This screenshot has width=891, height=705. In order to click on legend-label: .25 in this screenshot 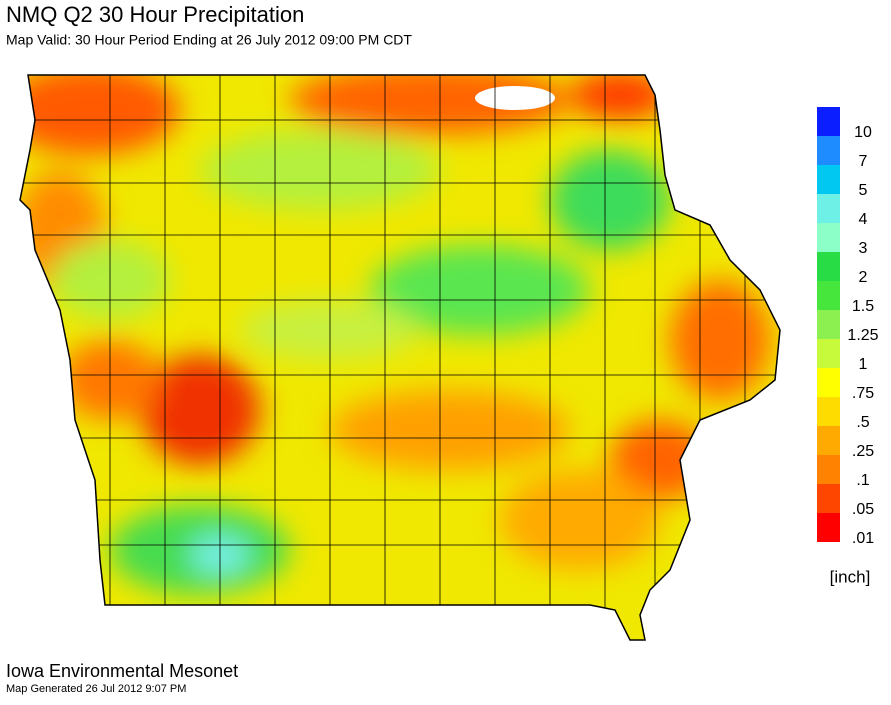, I will do `click(863, 451)`.